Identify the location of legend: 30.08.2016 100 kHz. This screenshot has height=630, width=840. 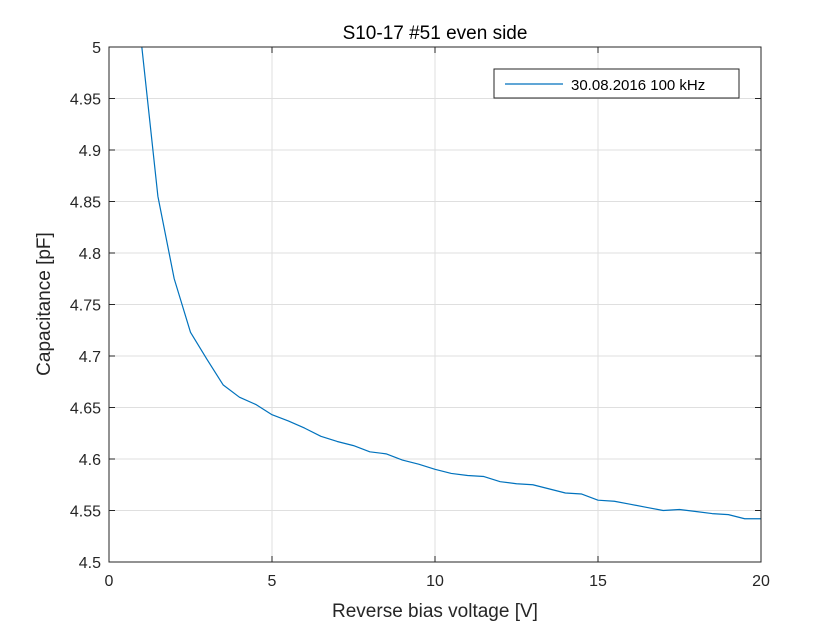
(616, 83).